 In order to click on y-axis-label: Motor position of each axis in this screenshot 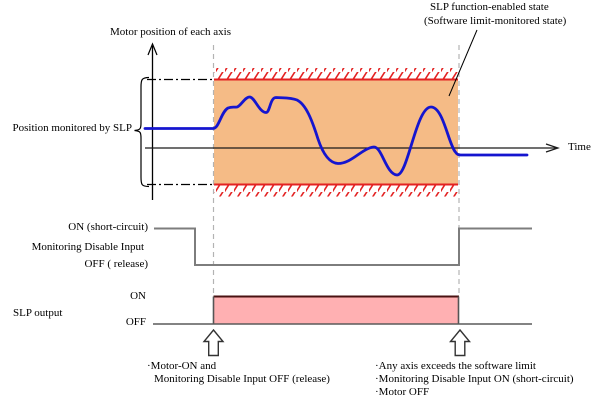, I will do `click(170, 32)`.